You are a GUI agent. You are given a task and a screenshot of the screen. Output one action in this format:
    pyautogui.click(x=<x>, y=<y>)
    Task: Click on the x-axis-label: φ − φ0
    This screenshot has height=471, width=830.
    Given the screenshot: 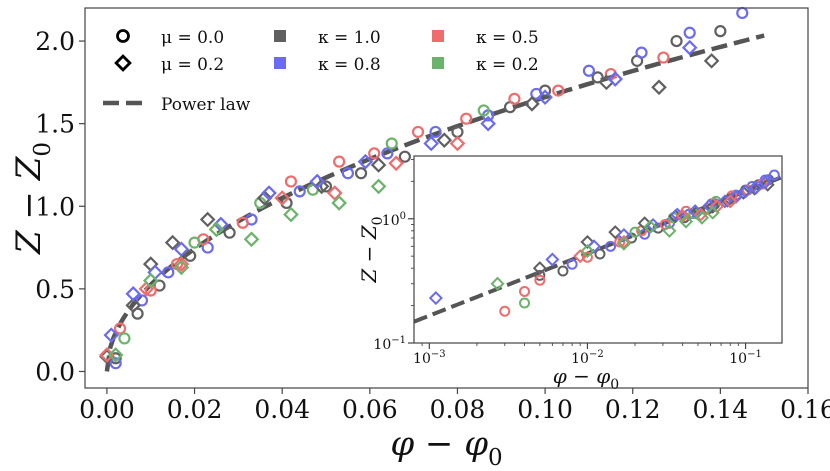 What is the action you would take?
    pyautogui.click(x=446, y=447)
    